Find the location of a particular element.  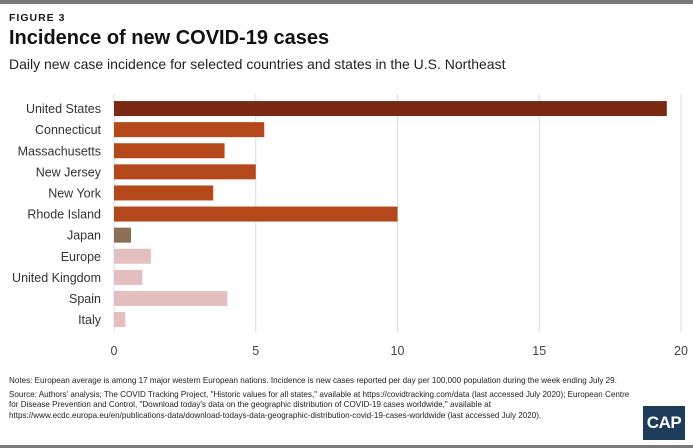

category-label: Connecticut is located at coordinates (68, 130).